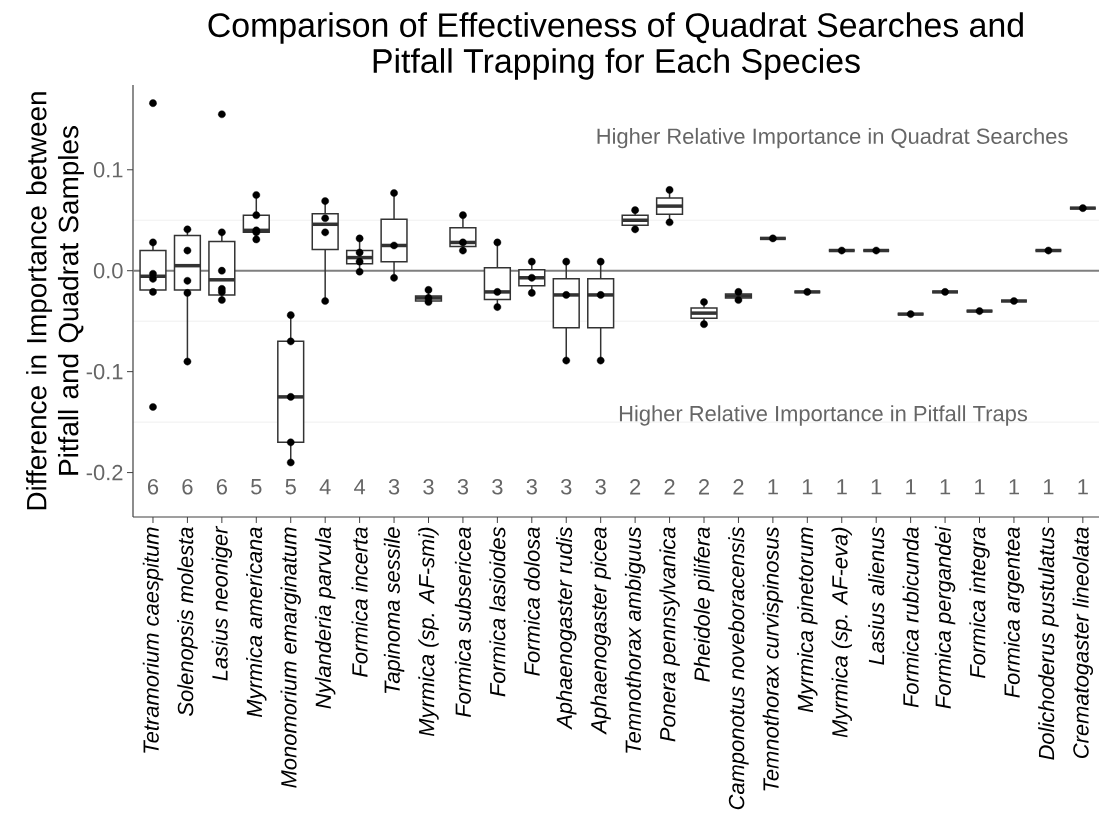  I want to click on x-tick-label: Myrmica pinetorum, so click(807, 620).